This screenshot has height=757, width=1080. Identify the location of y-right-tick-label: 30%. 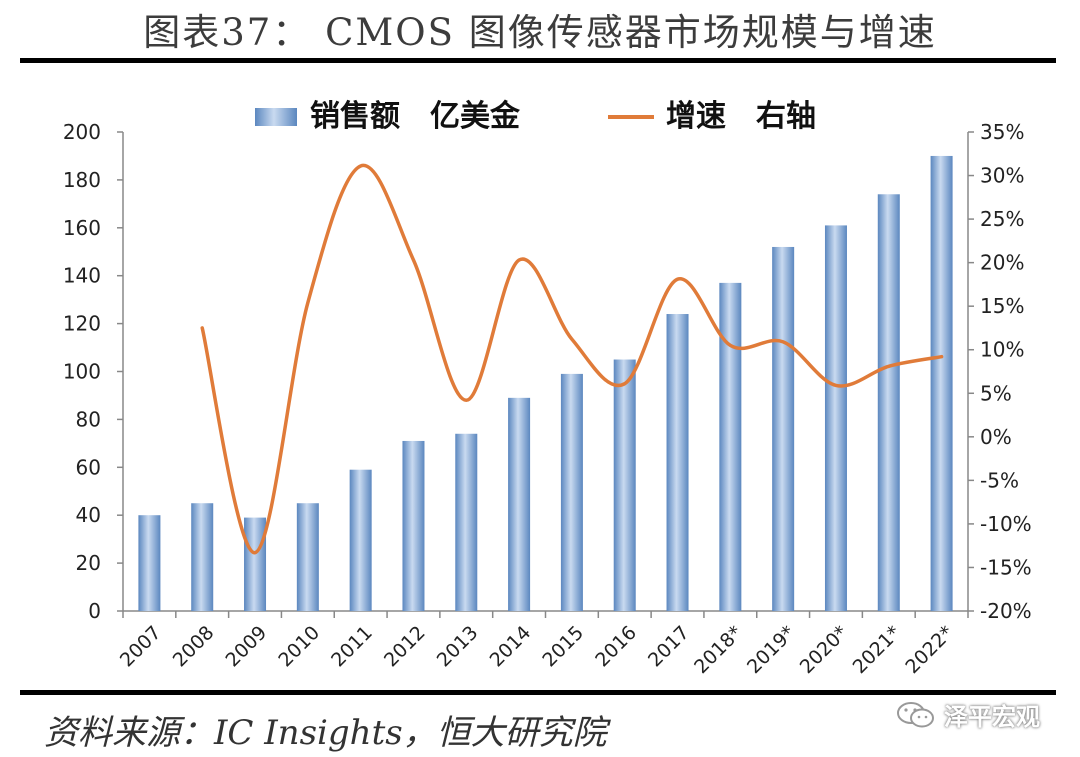
(1002, 176).